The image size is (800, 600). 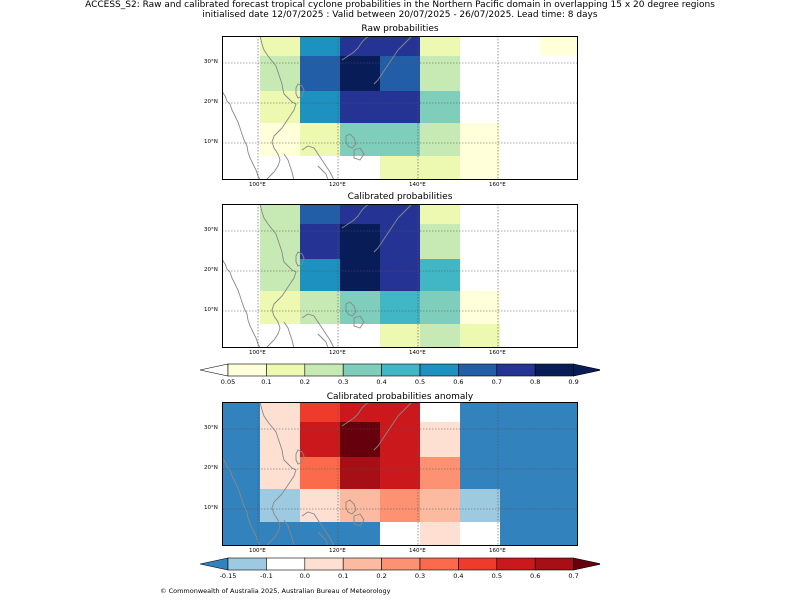 What do you see at coordinates (304, 382) in the screenshot?
I see `probability-colorbar-tick-label: 0.2` at bounding box center [304, 382].